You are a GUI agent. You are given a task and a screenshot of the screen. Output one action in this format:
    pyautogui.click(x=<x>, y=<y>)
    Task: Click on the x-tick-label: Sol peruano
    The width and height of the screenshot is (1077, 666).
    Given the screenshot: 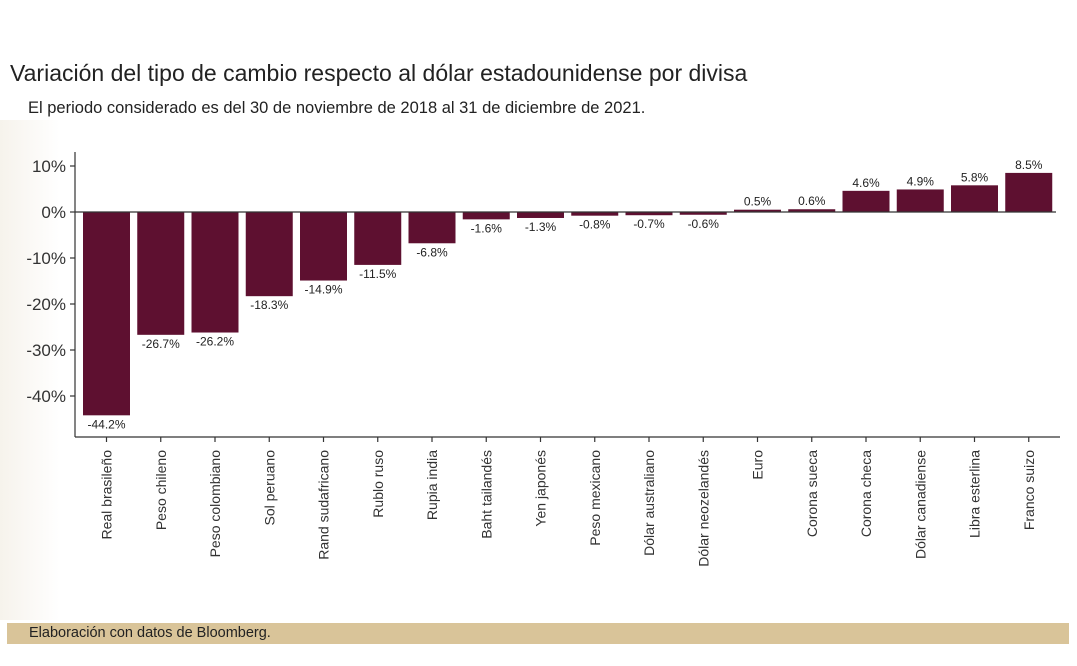 What is the action you would take?
    pyautogui.click(x=269, y=488)
    